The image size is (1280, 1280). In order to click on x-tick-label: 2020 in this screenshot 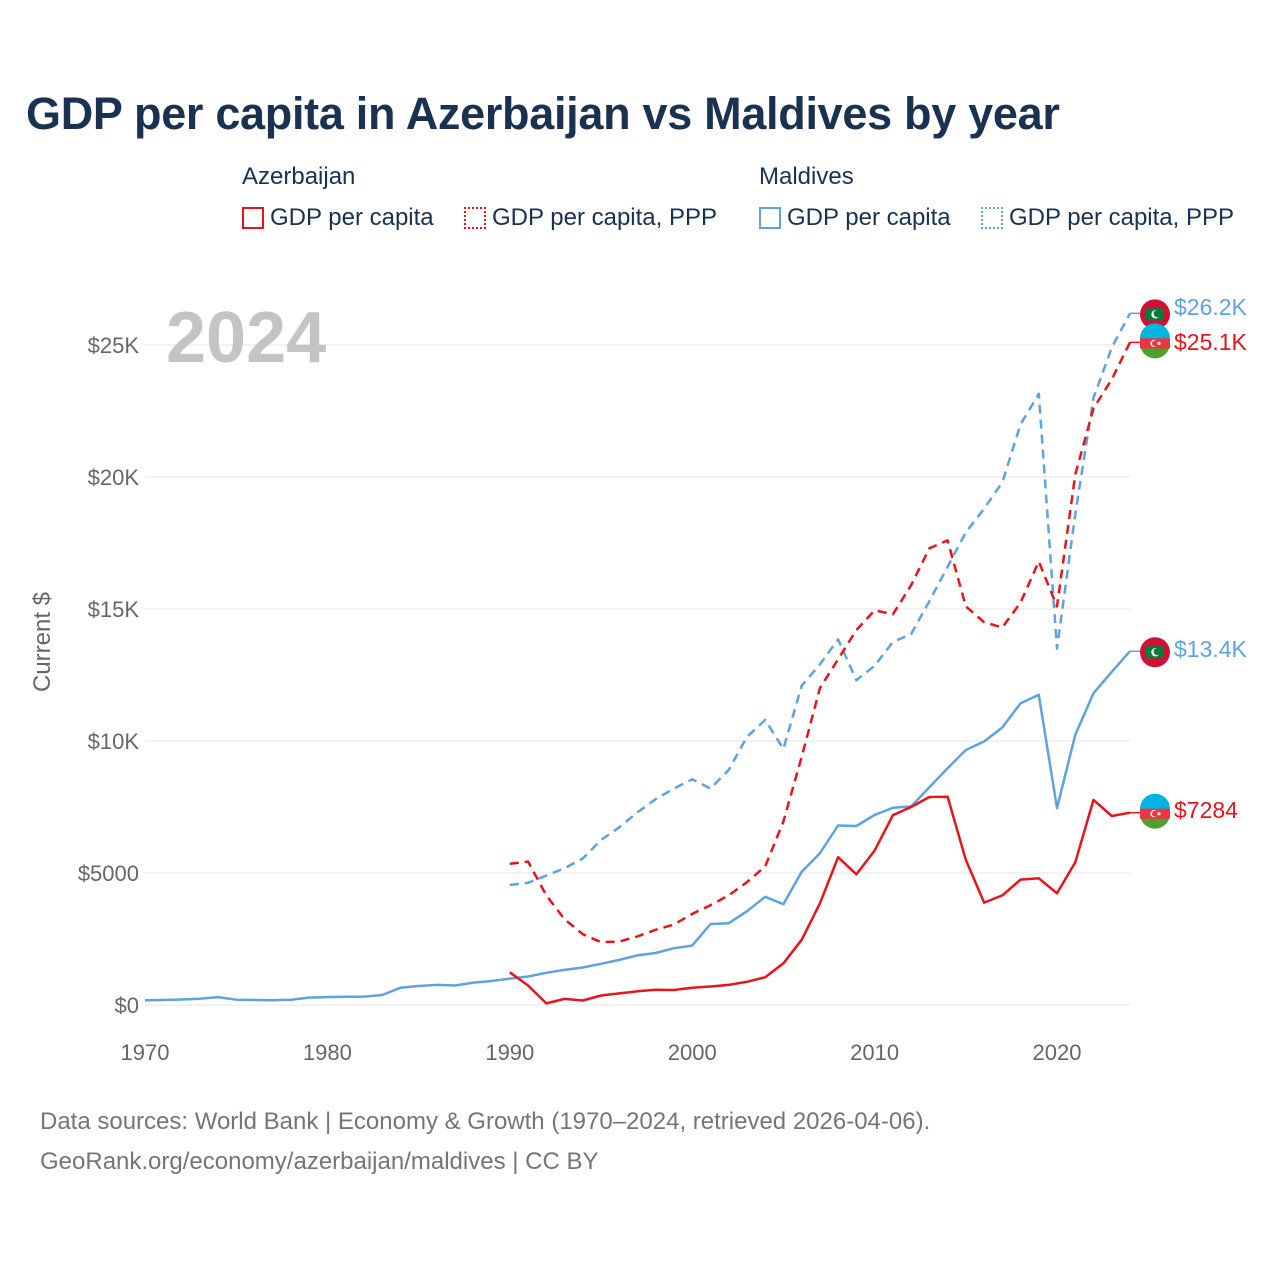, I will do `click(1057, 1052)`.